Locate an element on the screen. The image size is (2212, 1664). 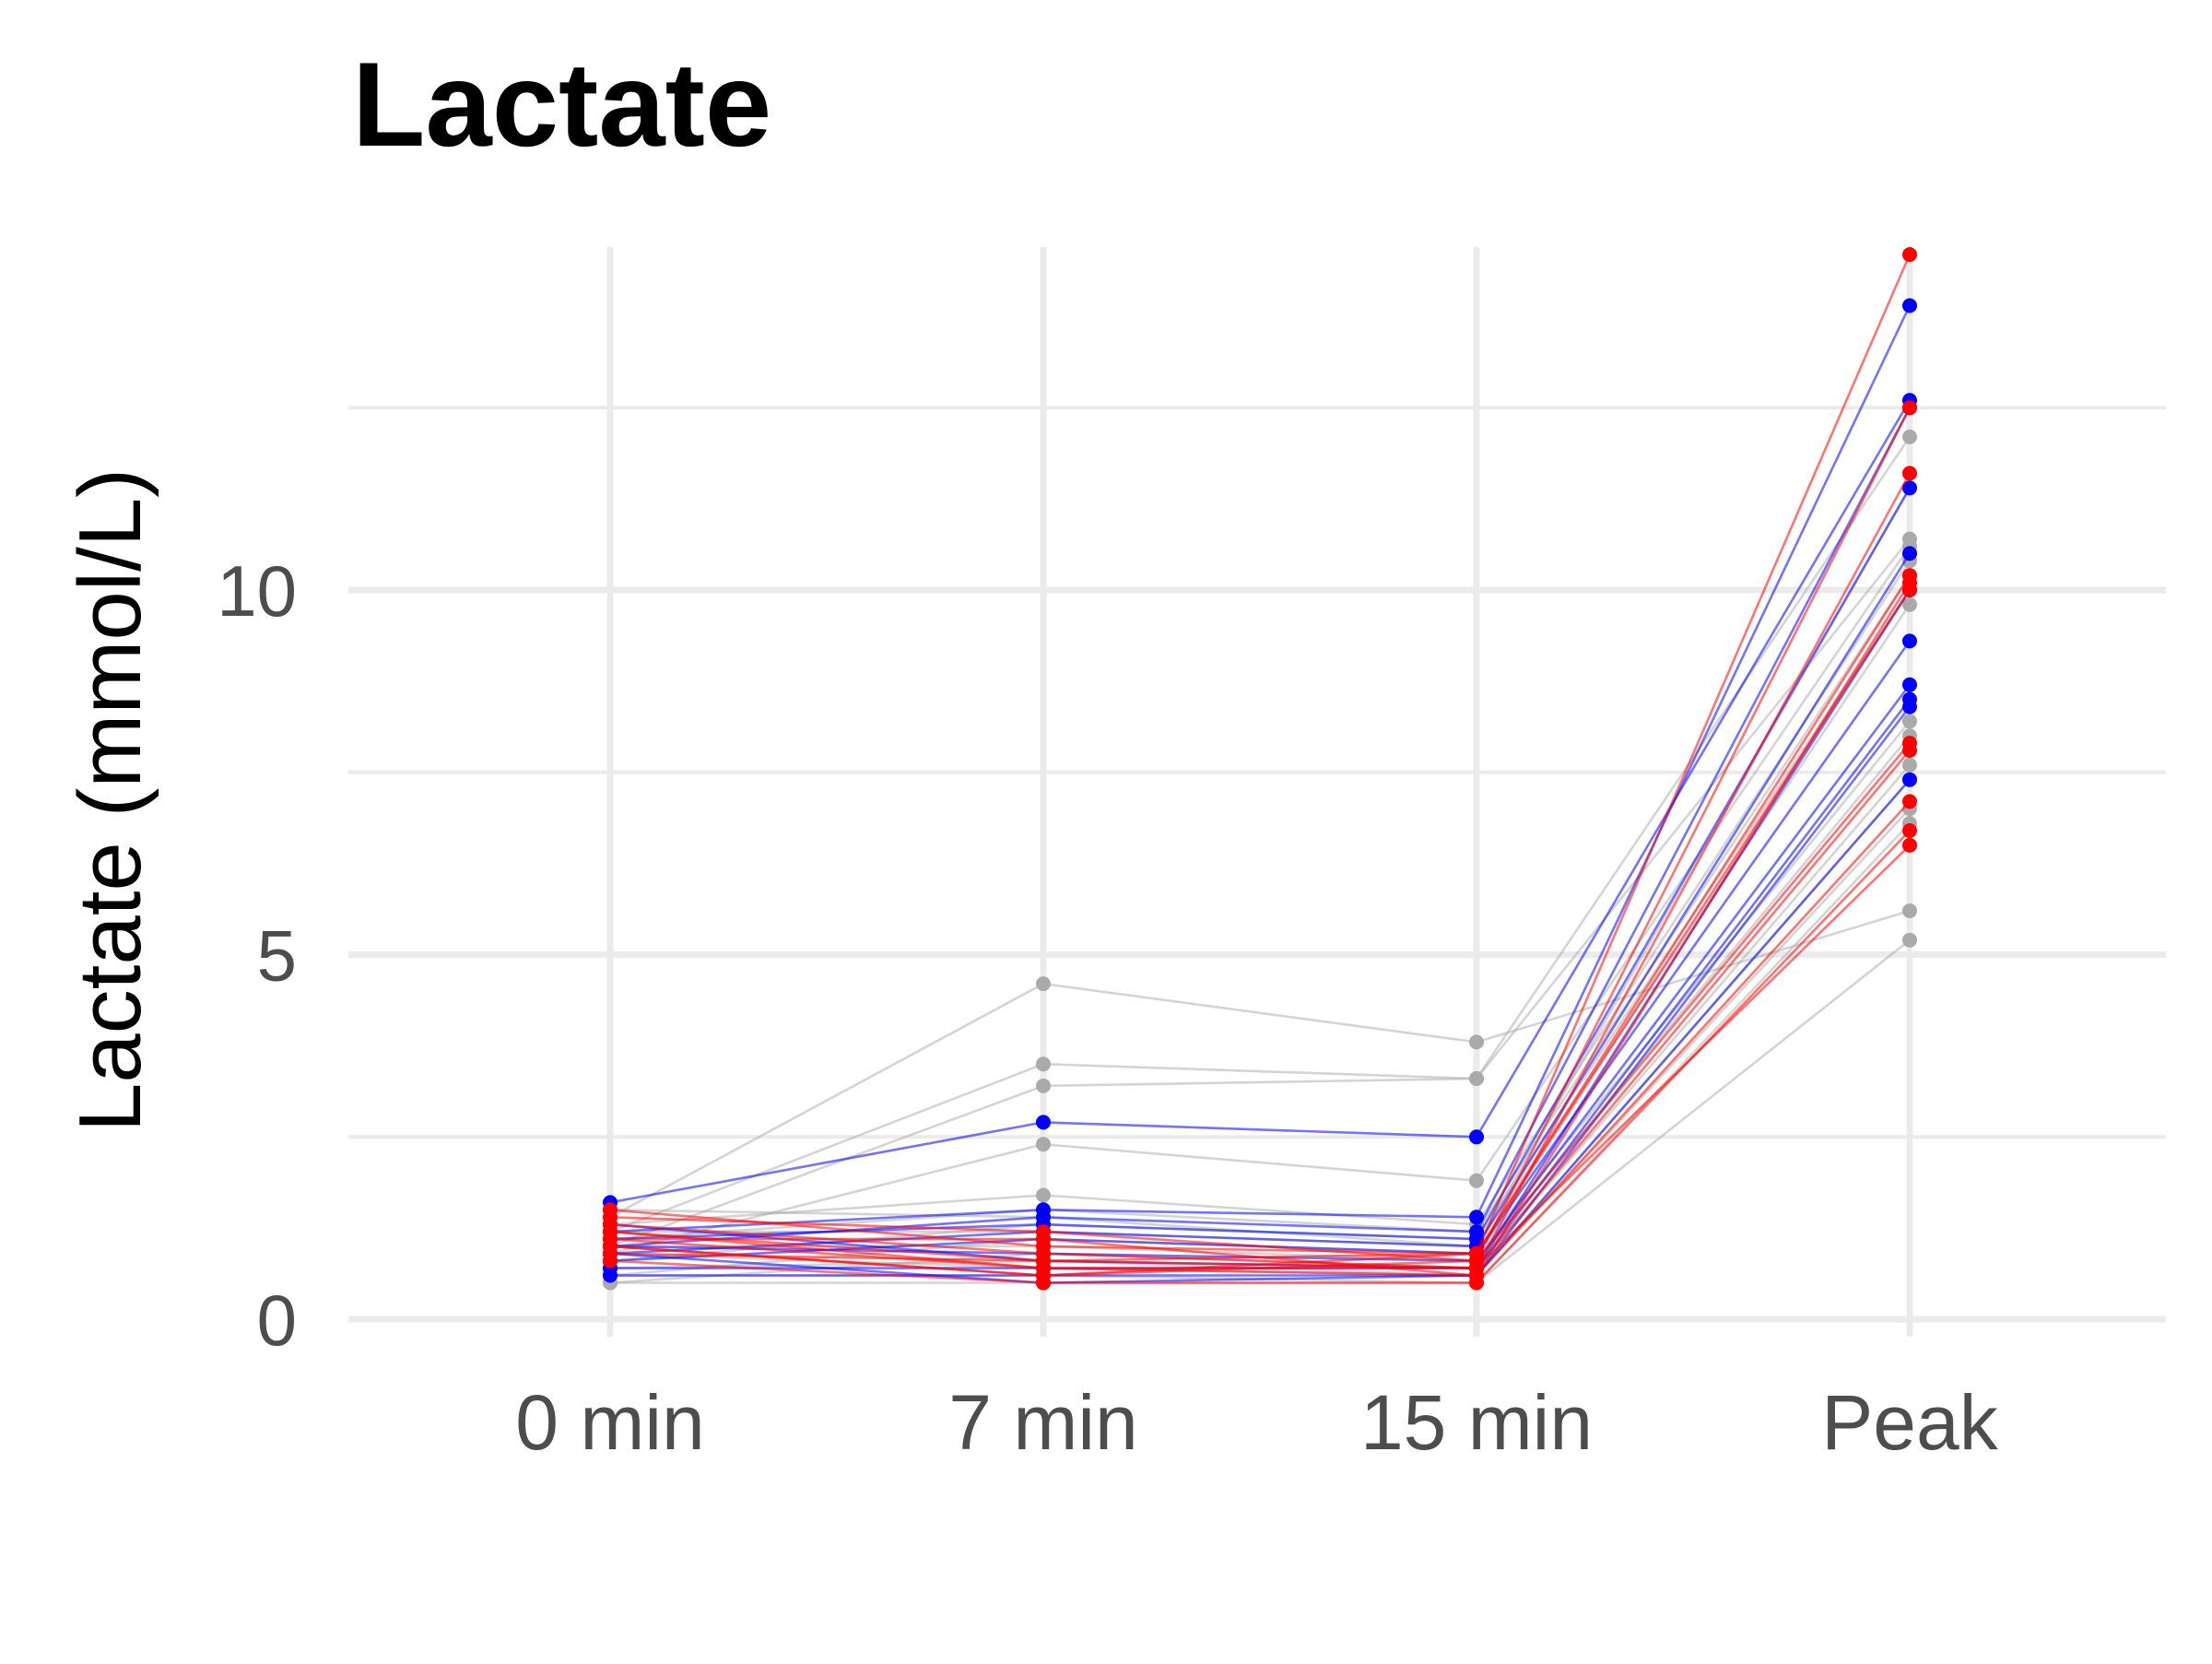
x-tick-label: Peak is located at coordinates (1909, 1422).